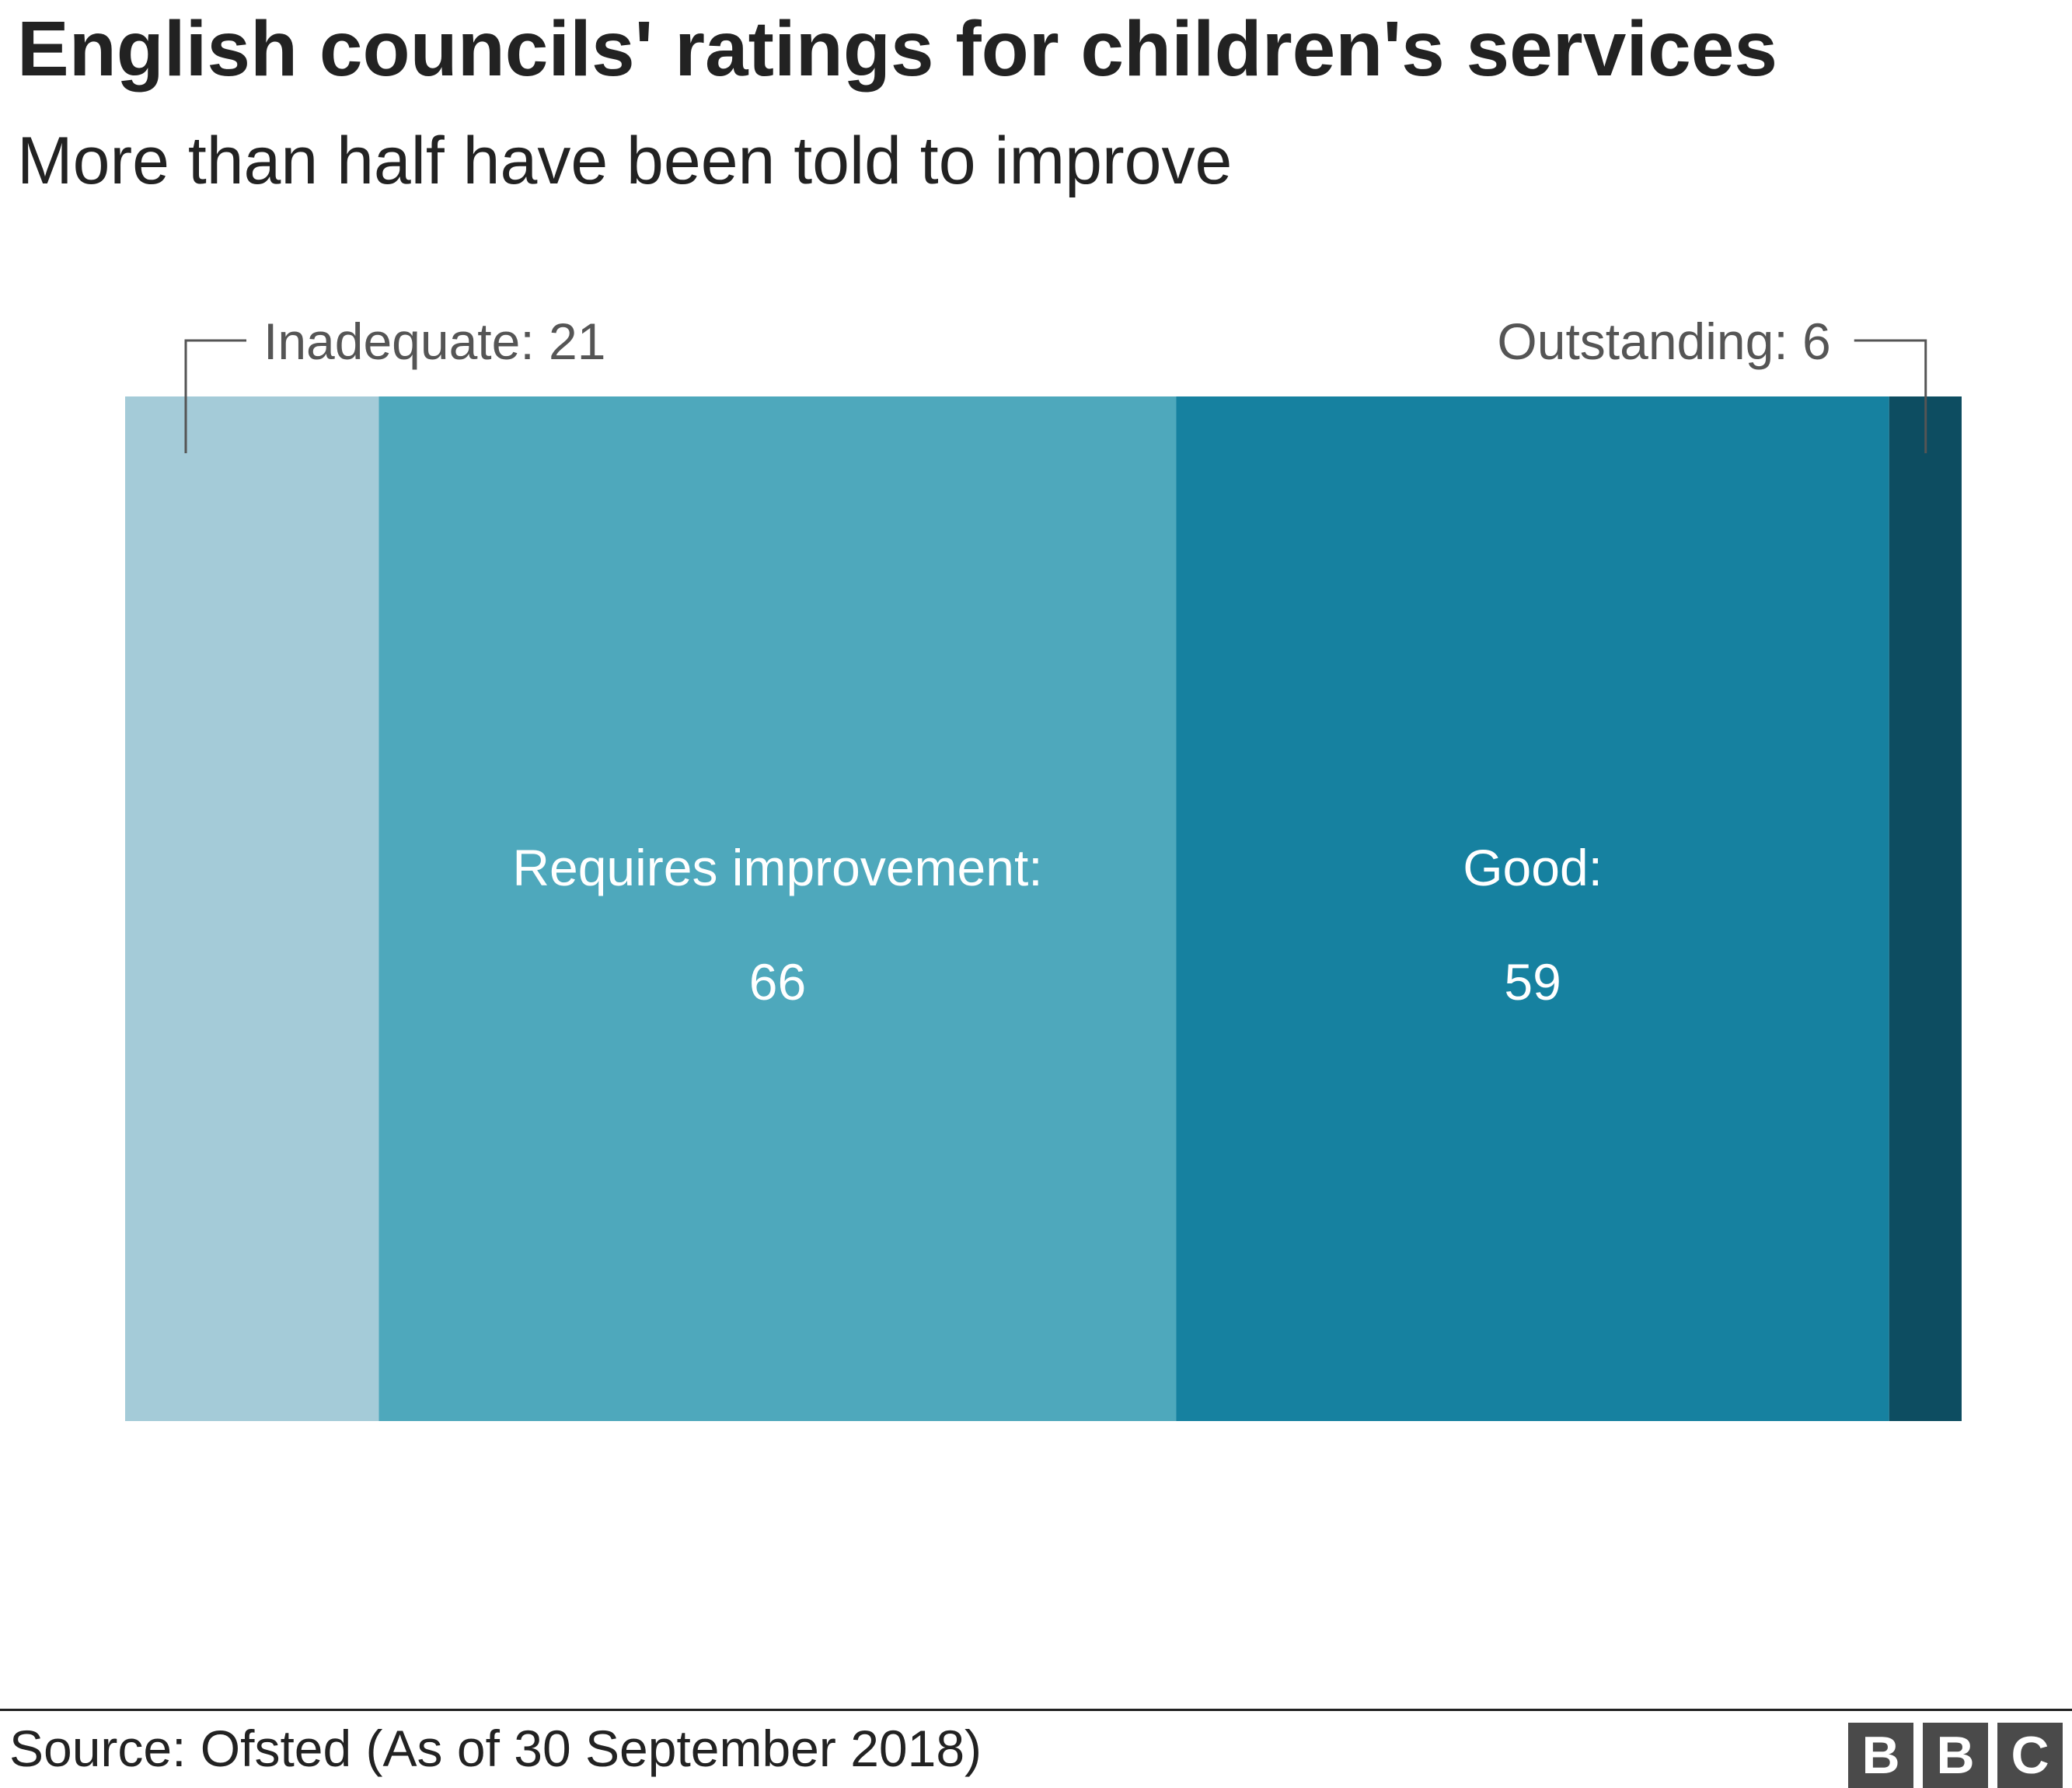  I want to click on segment-label-requires-improvement: Requires improvement:, so click(777, 868).